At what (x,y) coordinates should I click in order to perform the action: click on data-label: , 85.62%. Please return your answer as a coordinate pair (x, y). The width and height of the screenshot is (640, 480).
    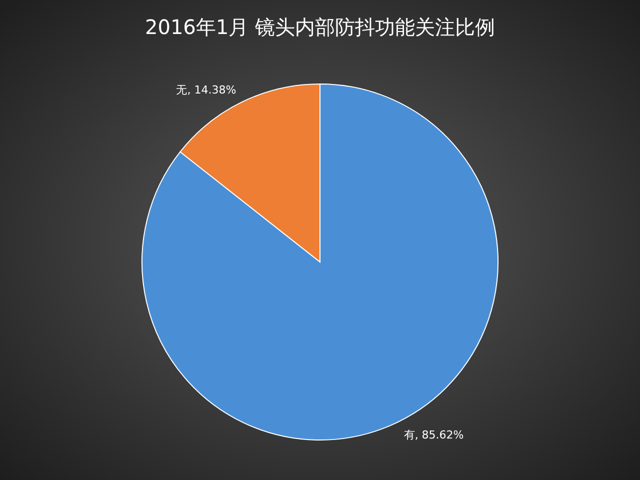
    Looking at the image, I should click on (439, 435).